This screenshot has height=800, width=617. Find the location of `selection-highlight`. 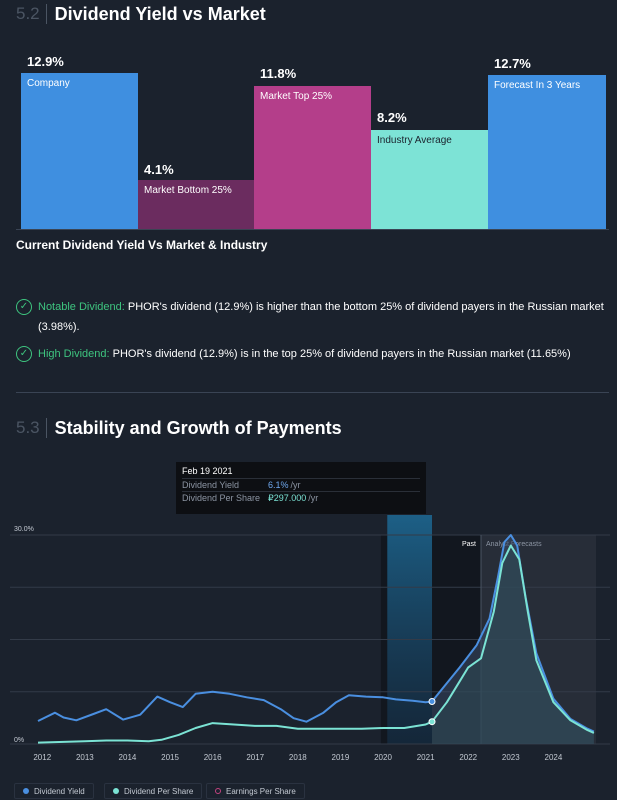

selection-highlight is located at coordinates (410, 629).